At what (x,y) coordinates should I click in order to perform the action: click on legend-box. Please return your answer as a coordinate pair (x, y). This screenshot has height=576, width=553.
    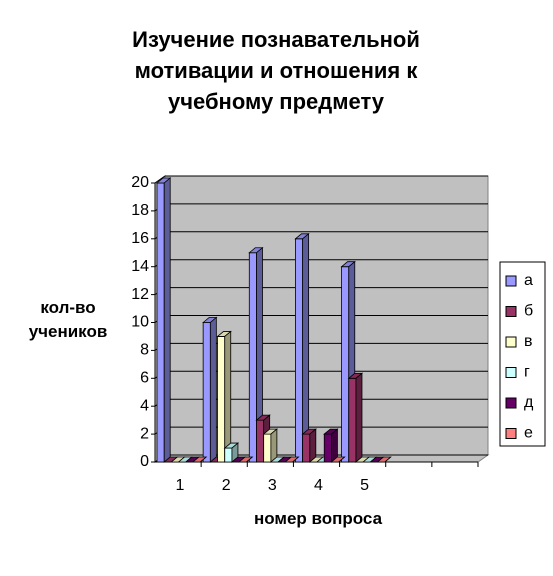
    Looking at the image, I should click on (522, 354).